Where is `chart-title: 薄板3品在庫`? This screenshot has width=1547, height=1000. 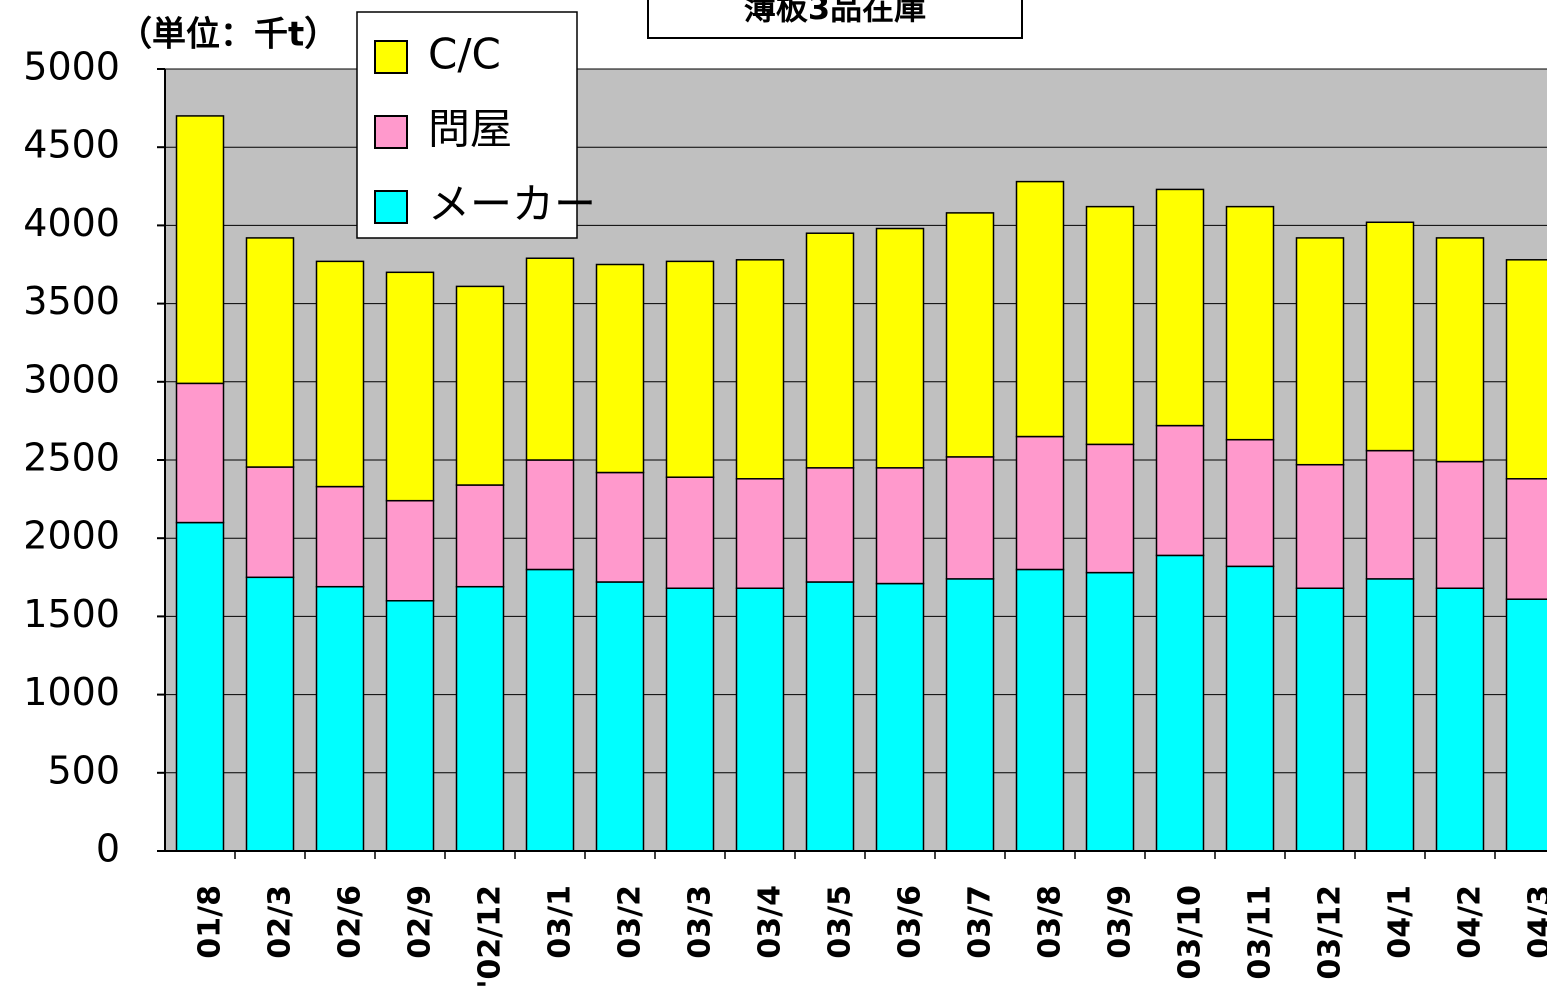 chart-title: 薄板3品在庫 is located at coordinates (835, 13).